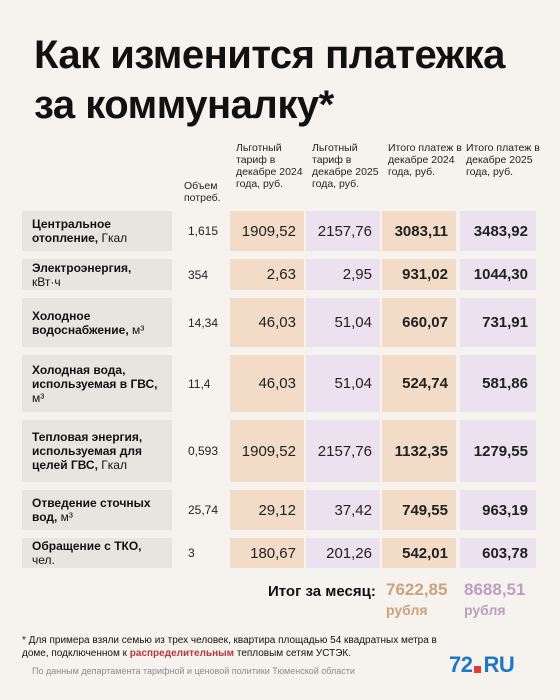 The width and height of the screenshot is (560, 700). What do you see at coordinates (495, 589) in the screenshot?
I see `total-2025-value: 8688,51` at bounding box center [495, 589].